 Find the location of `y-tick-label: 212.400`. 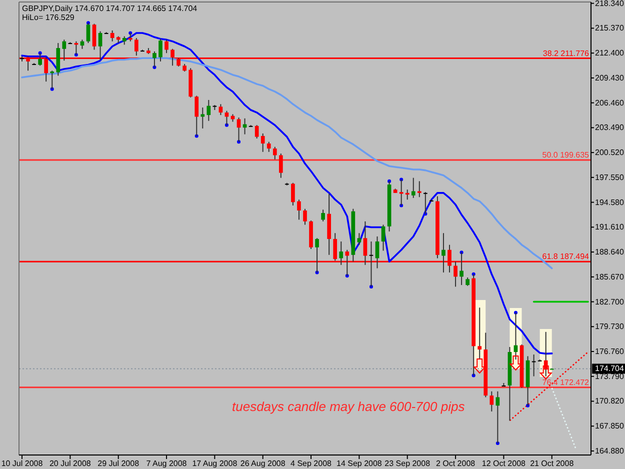

y-tick-label: 212.400 is located at coordinates (609, 53).